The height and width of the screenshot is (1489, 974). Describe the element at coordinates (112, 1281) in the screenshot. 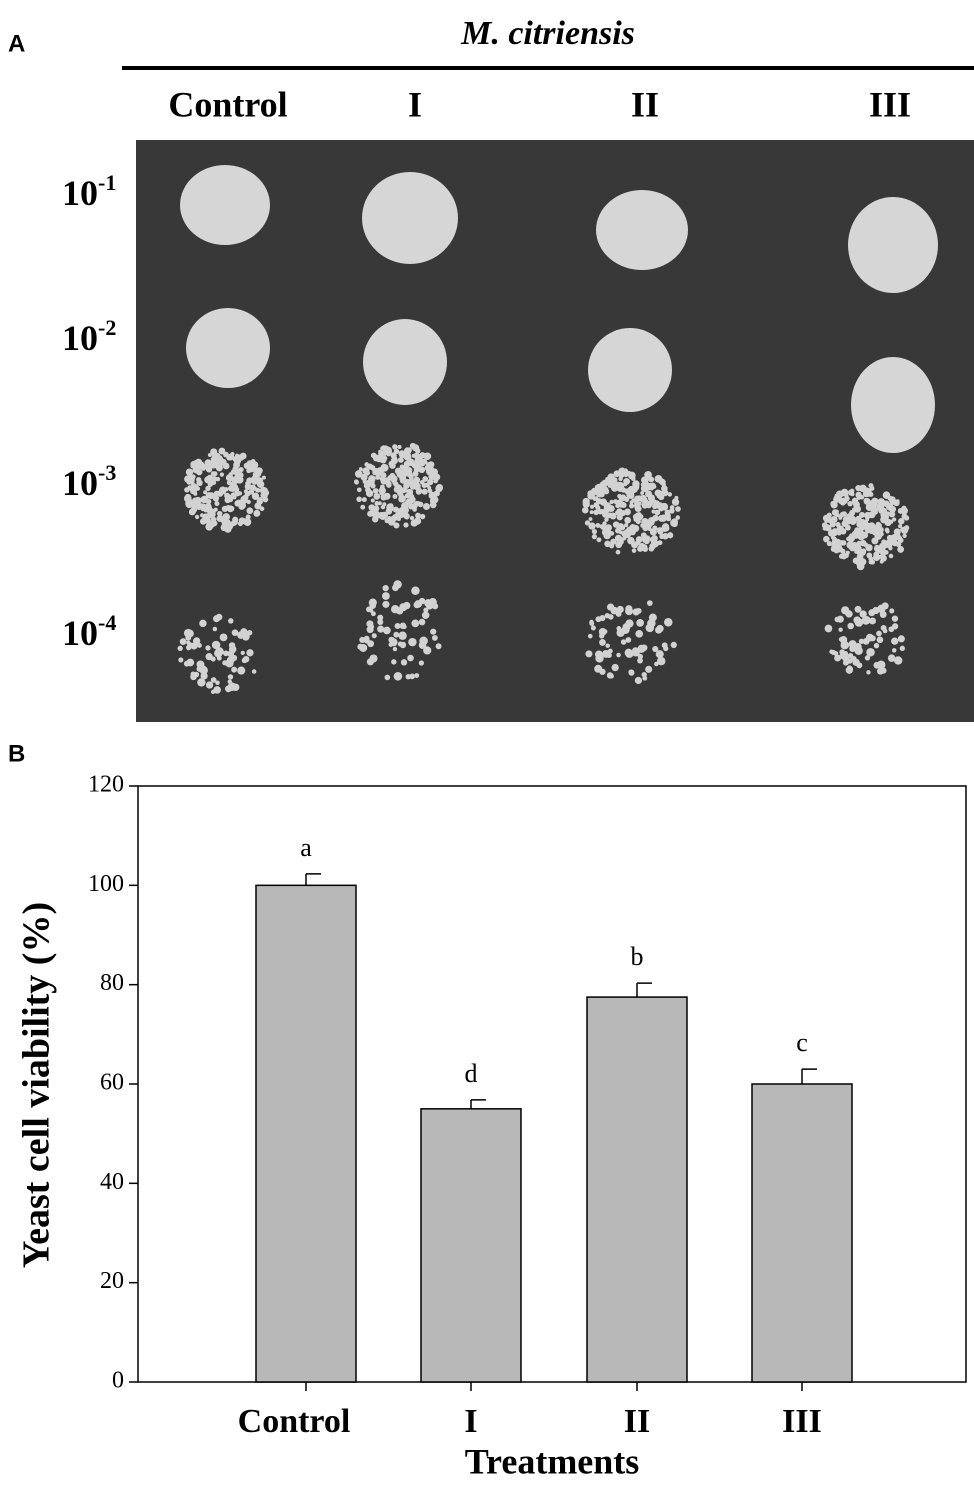

I see `y-tick-label: 20` at that location.